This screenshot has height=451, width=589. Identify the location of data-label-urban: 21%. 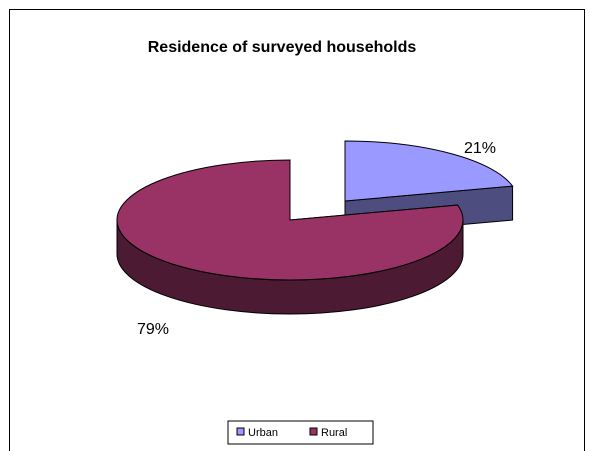
(480, 148).